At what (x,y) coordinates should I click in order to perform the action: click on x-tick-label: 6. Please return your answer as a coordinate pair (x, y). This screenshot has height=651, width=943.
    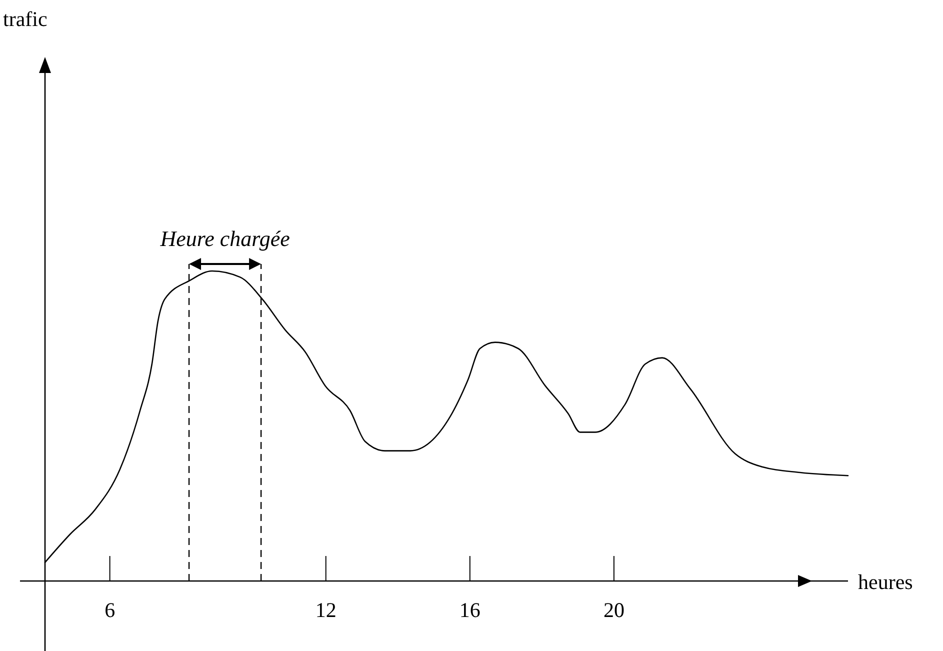
    Looking at the image, I should click on (110, 610).